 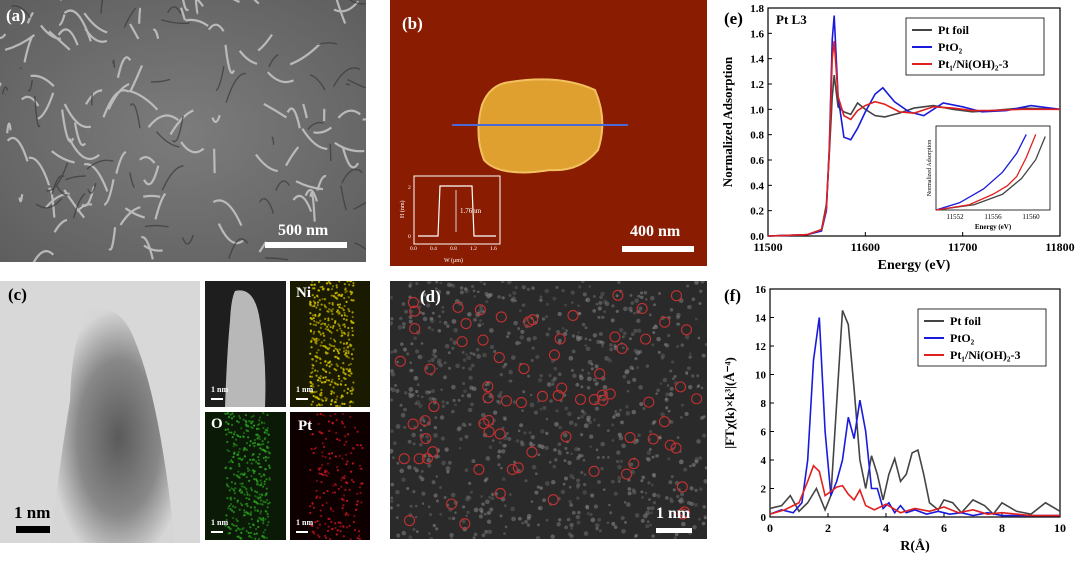 I want to click on panel-d-label: (d), so click(x=430, y=296).